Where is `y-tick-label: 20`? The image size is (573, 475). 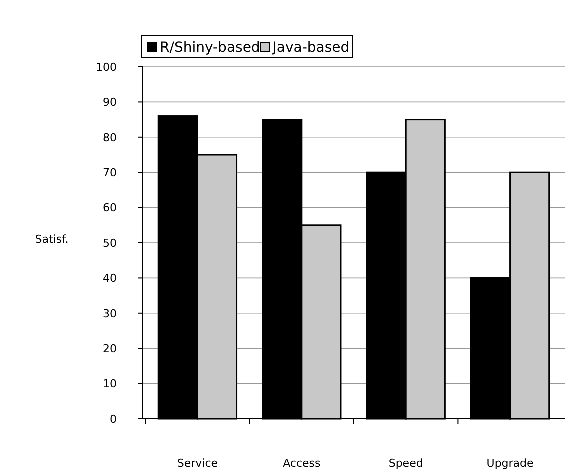 y-tick-label: 20 is located at coordinates (110, 349).